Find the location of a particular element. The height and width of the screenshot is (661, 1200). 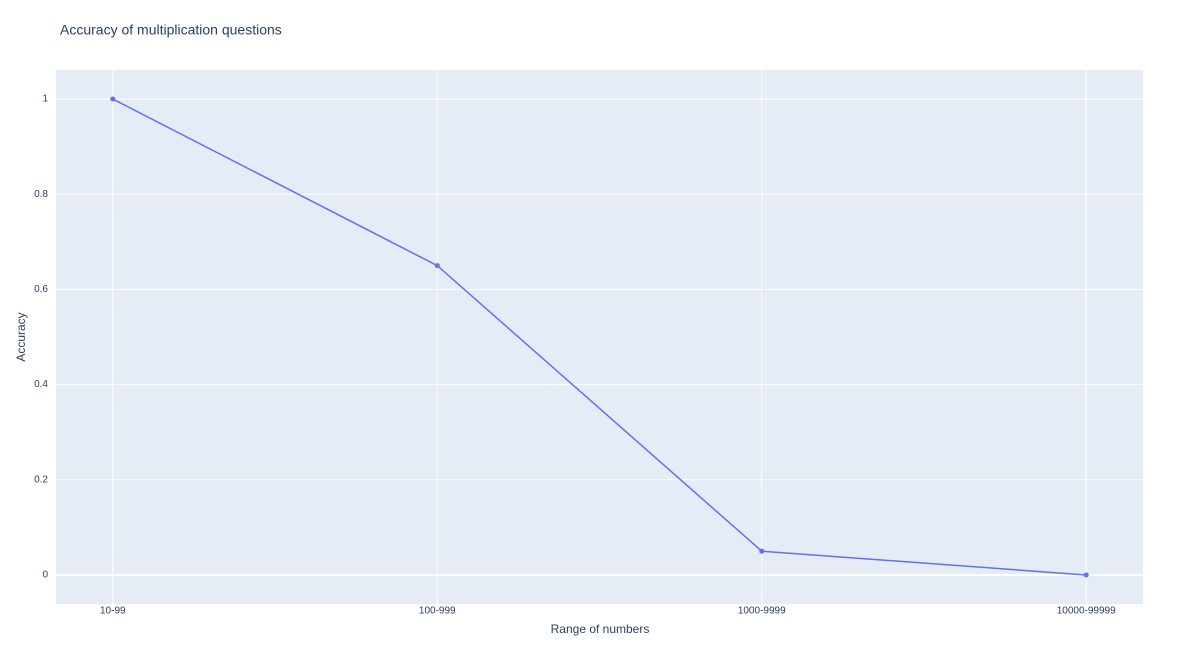

x-tick-label: 1000-9999 is located at coordinates (762, 611).